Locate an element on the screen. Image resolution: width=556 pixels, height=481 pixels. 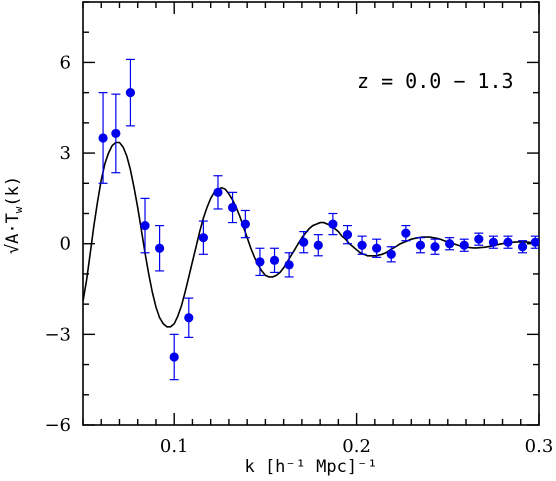
x-axis-label: k [h⁻¹ Mpc]⁻¹ is located at coordinates (310, 467).